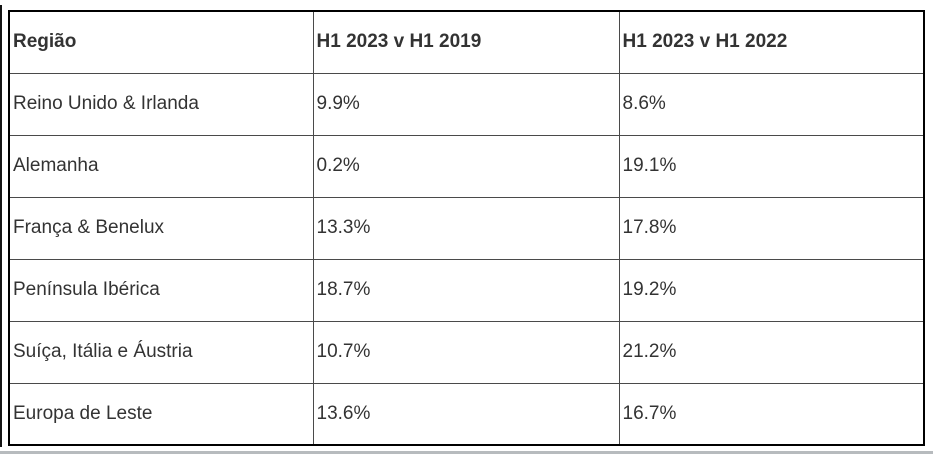  Describe the element at coordinates (771, 104) in the screenshot. I see `cell-v2022: 8.6%` at that location.